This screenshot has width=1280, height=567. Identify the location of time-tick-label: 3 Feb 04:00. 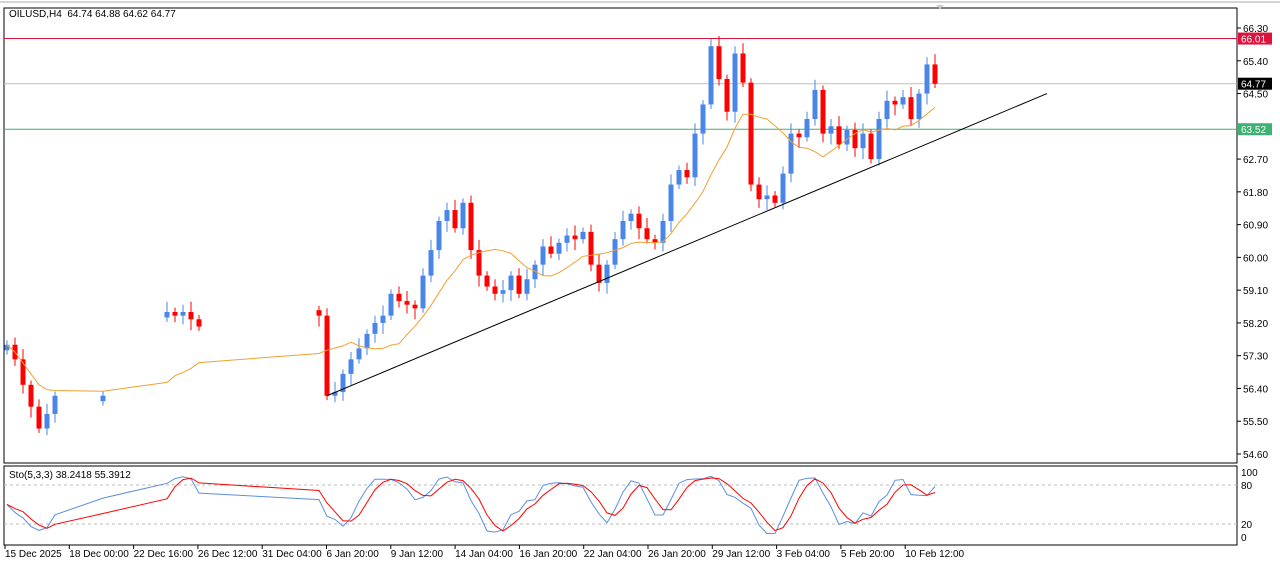
(804, 554).